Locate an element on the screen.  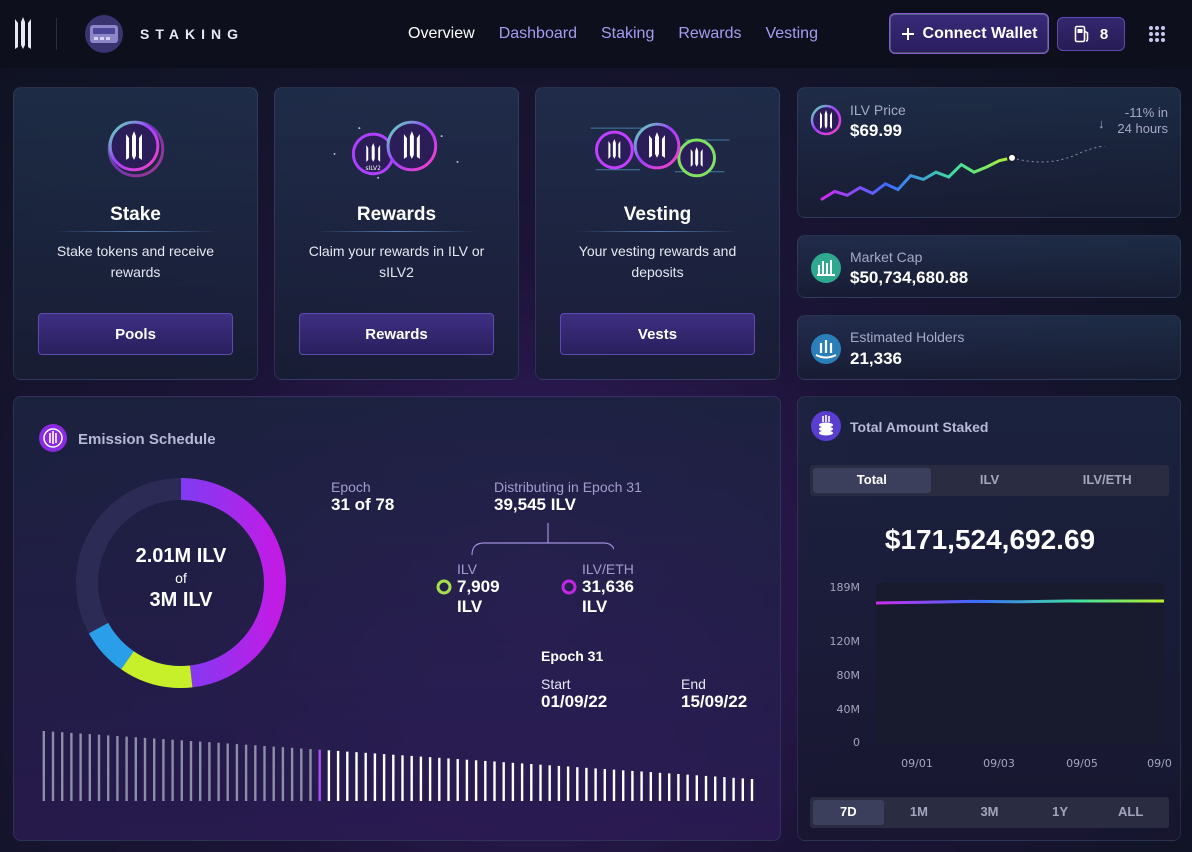
vests-button: Vests is located at coordinates (657, 334).